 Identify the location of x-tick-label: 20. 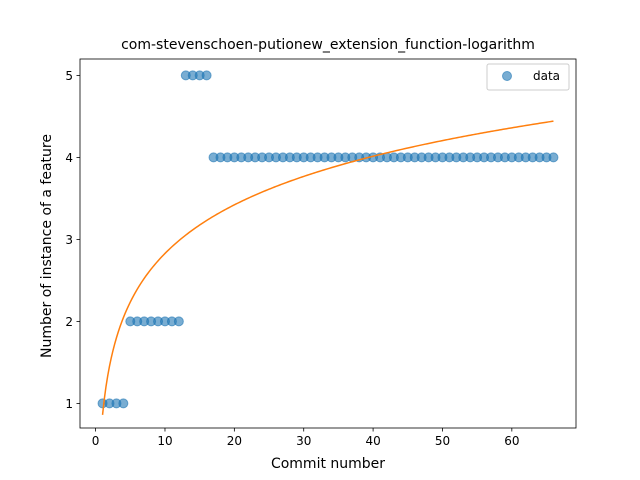
(234, 441).